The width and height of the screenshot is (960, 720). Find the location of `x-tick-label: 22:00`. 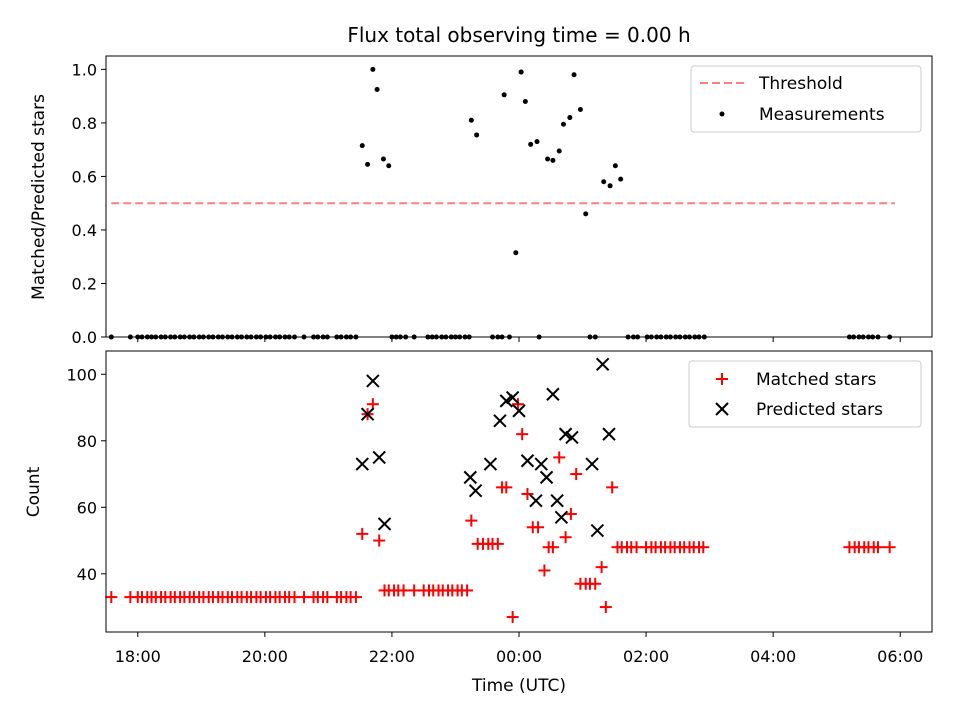

x-tick-label: 22:00 is located at coordinates (392, 656).